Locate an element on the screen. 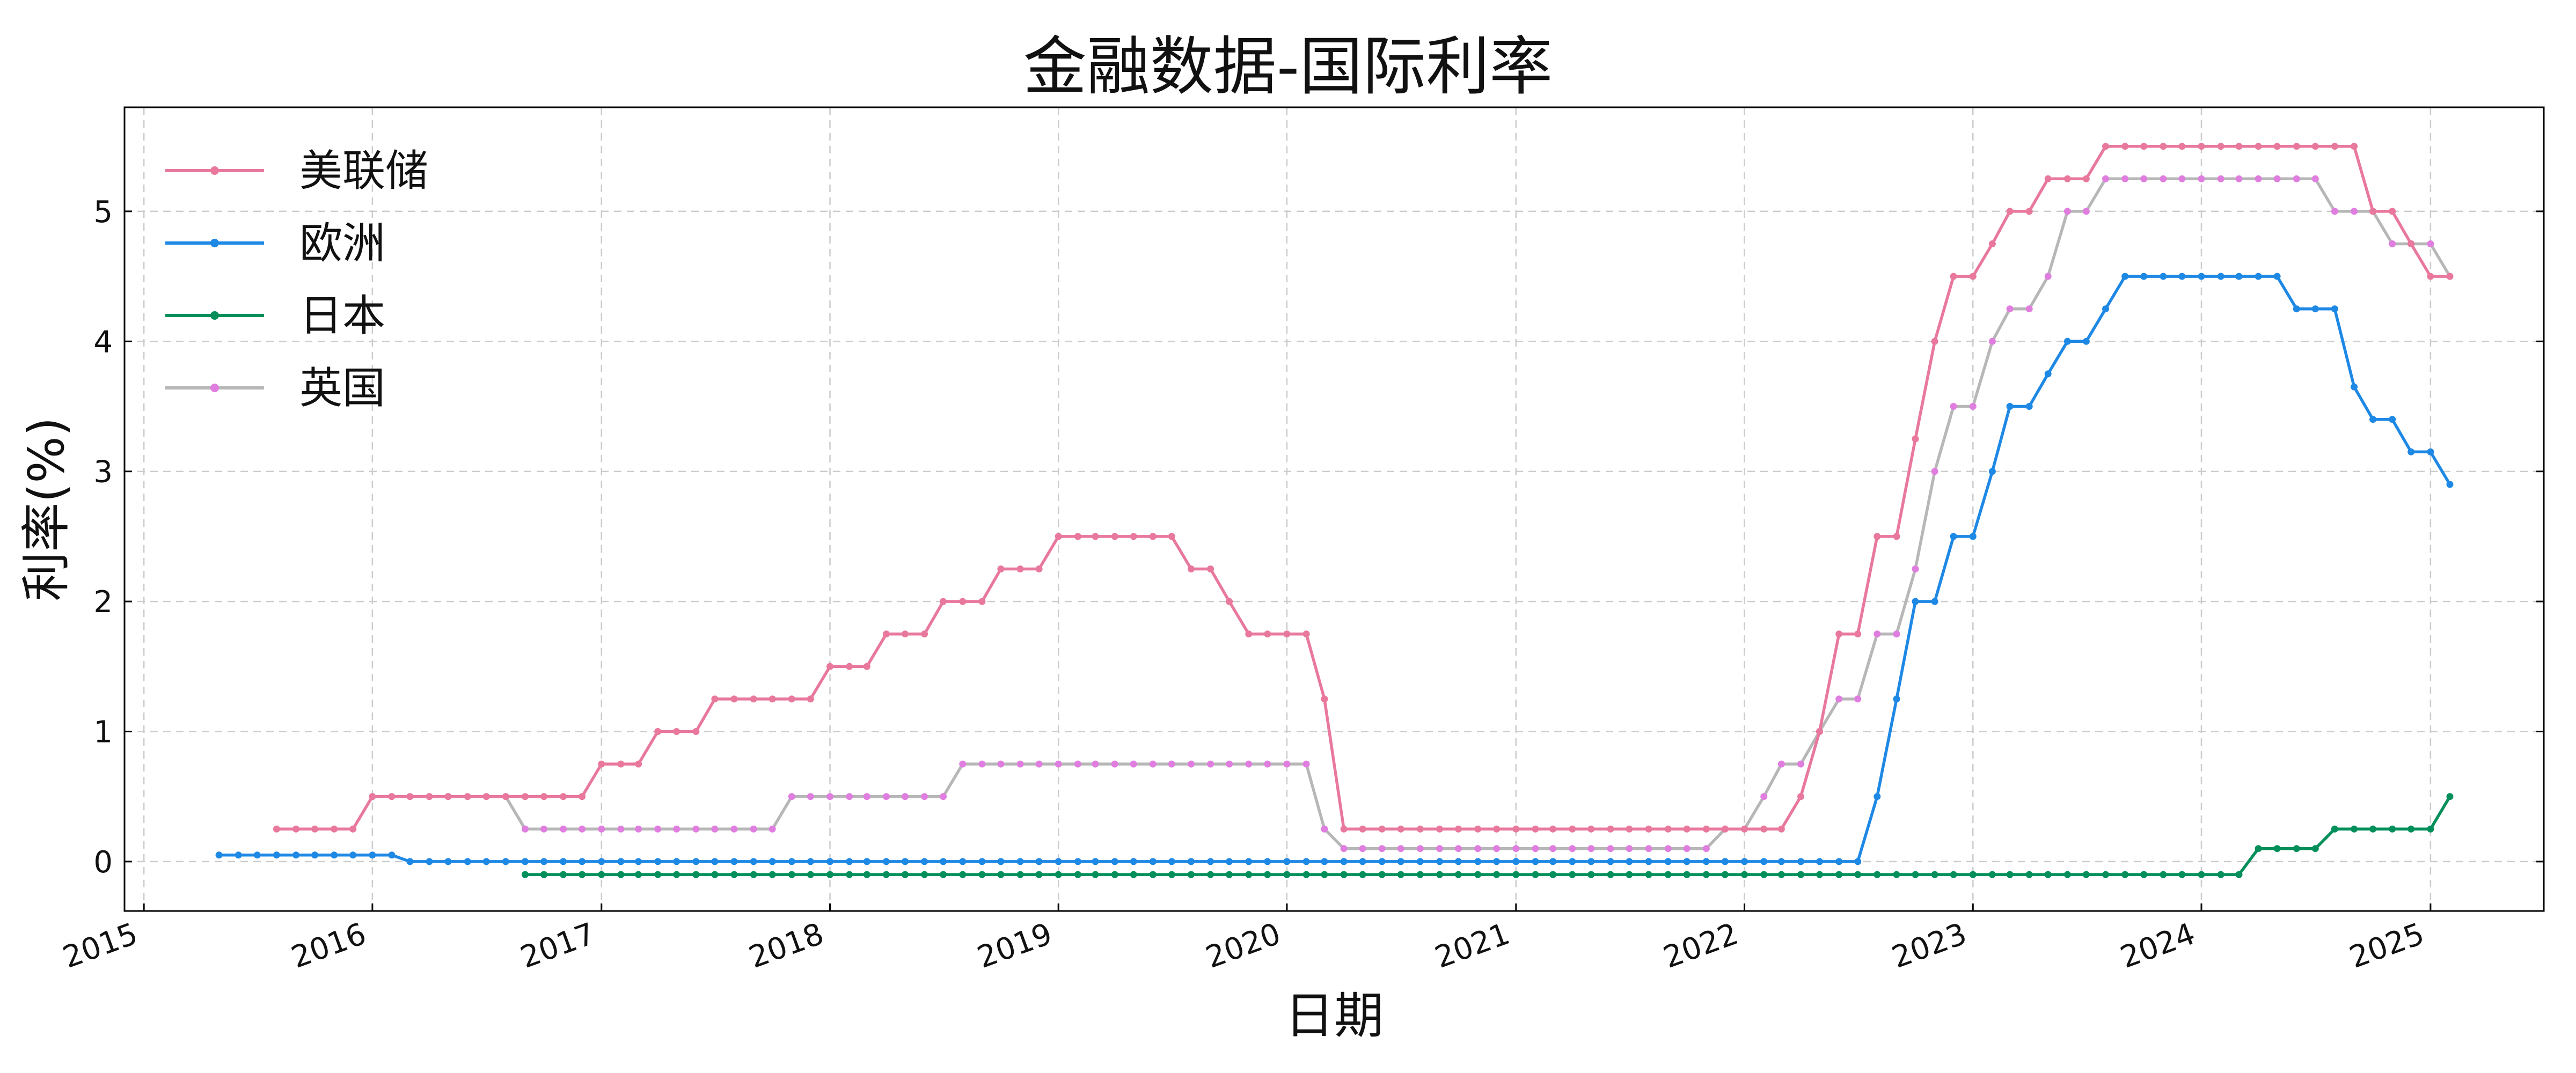 Image resolution: width=2576 pixels, height=1073 pixels. legend-label: 日本 is located at coordinates (342, 316).